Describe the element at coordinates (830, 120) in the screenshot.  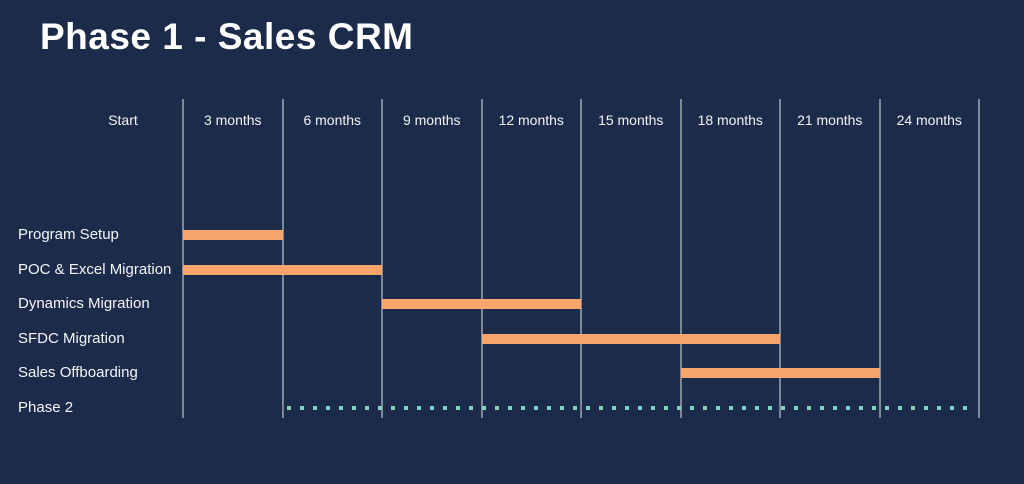
I see `timeline-header-cell: 21 months` at that location.